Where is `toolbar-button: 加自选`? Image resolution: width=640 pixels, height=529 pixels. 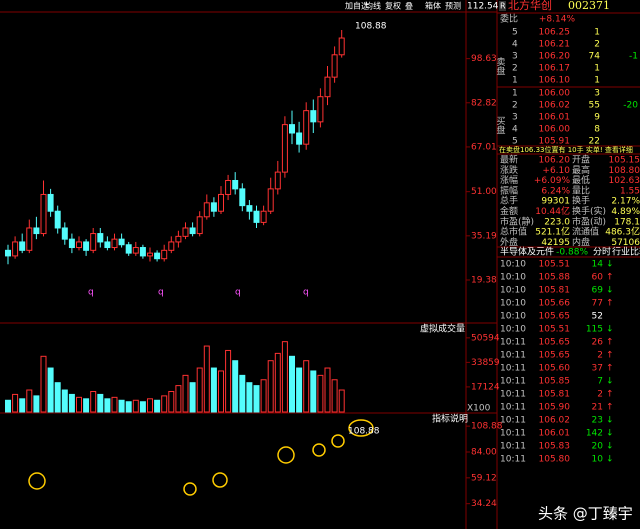 toolbar-button: 加自选 is located at coordinates (357, 6).